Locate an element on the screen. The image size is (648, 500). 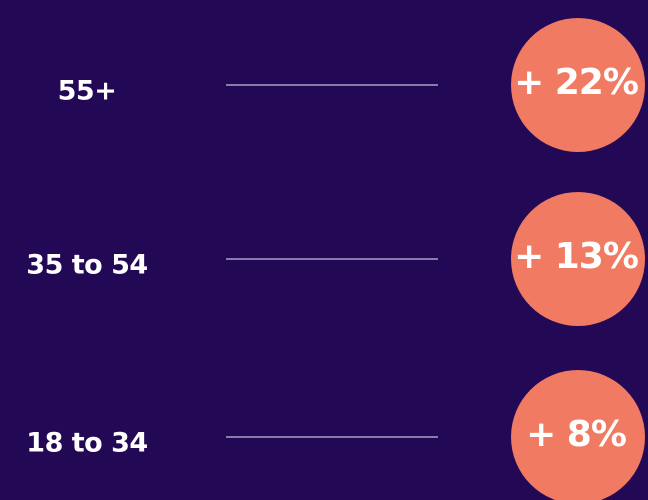
age-label: 18 to 34 is located at coordinates (86, 443).